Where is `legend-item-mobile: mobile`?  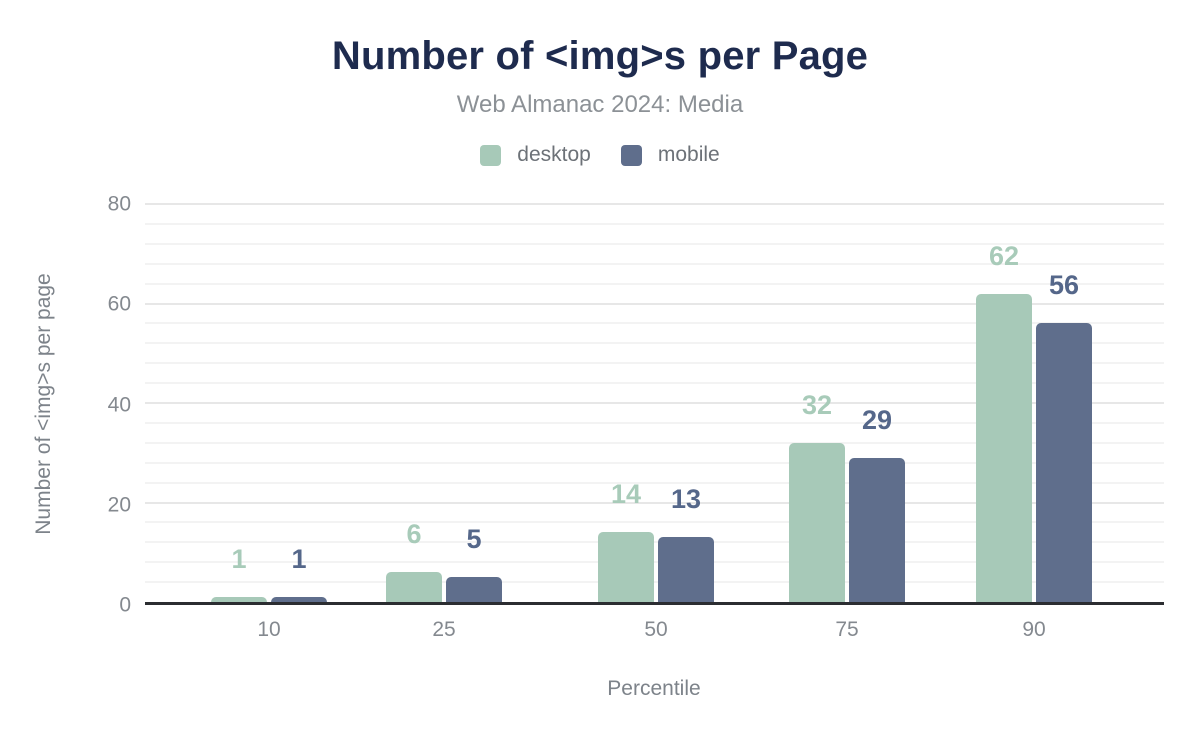
legend-item-mobile: mobile is located at coordinates (670, 155).